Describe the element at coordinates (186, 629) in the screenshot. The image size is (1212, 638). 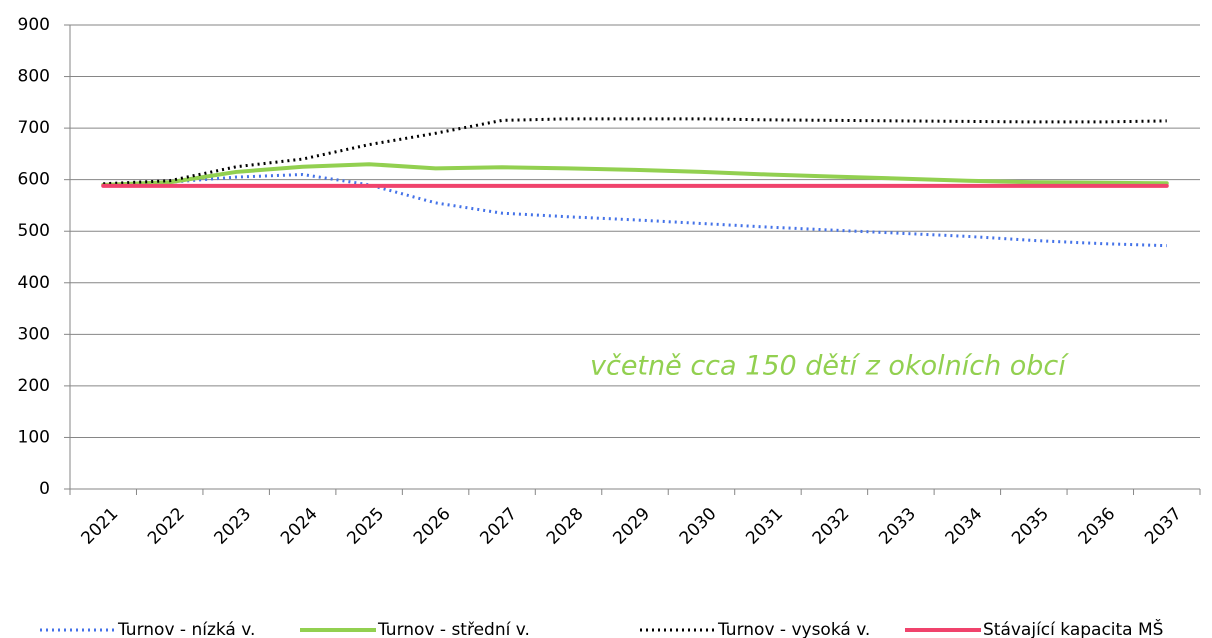
I see `legend-label: Turnov - nízká v.` at that location.